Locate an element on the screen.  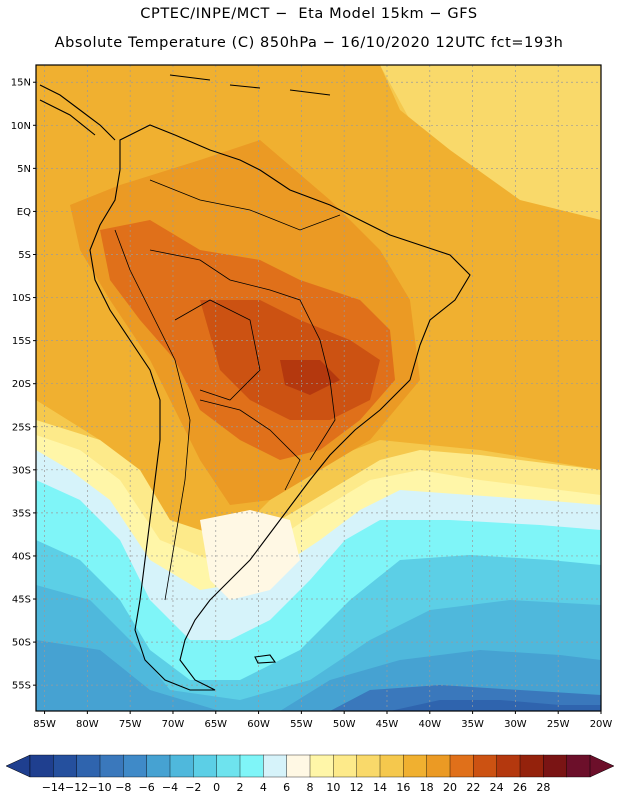
lon-label: 35W is located at coordinates (472, 724).